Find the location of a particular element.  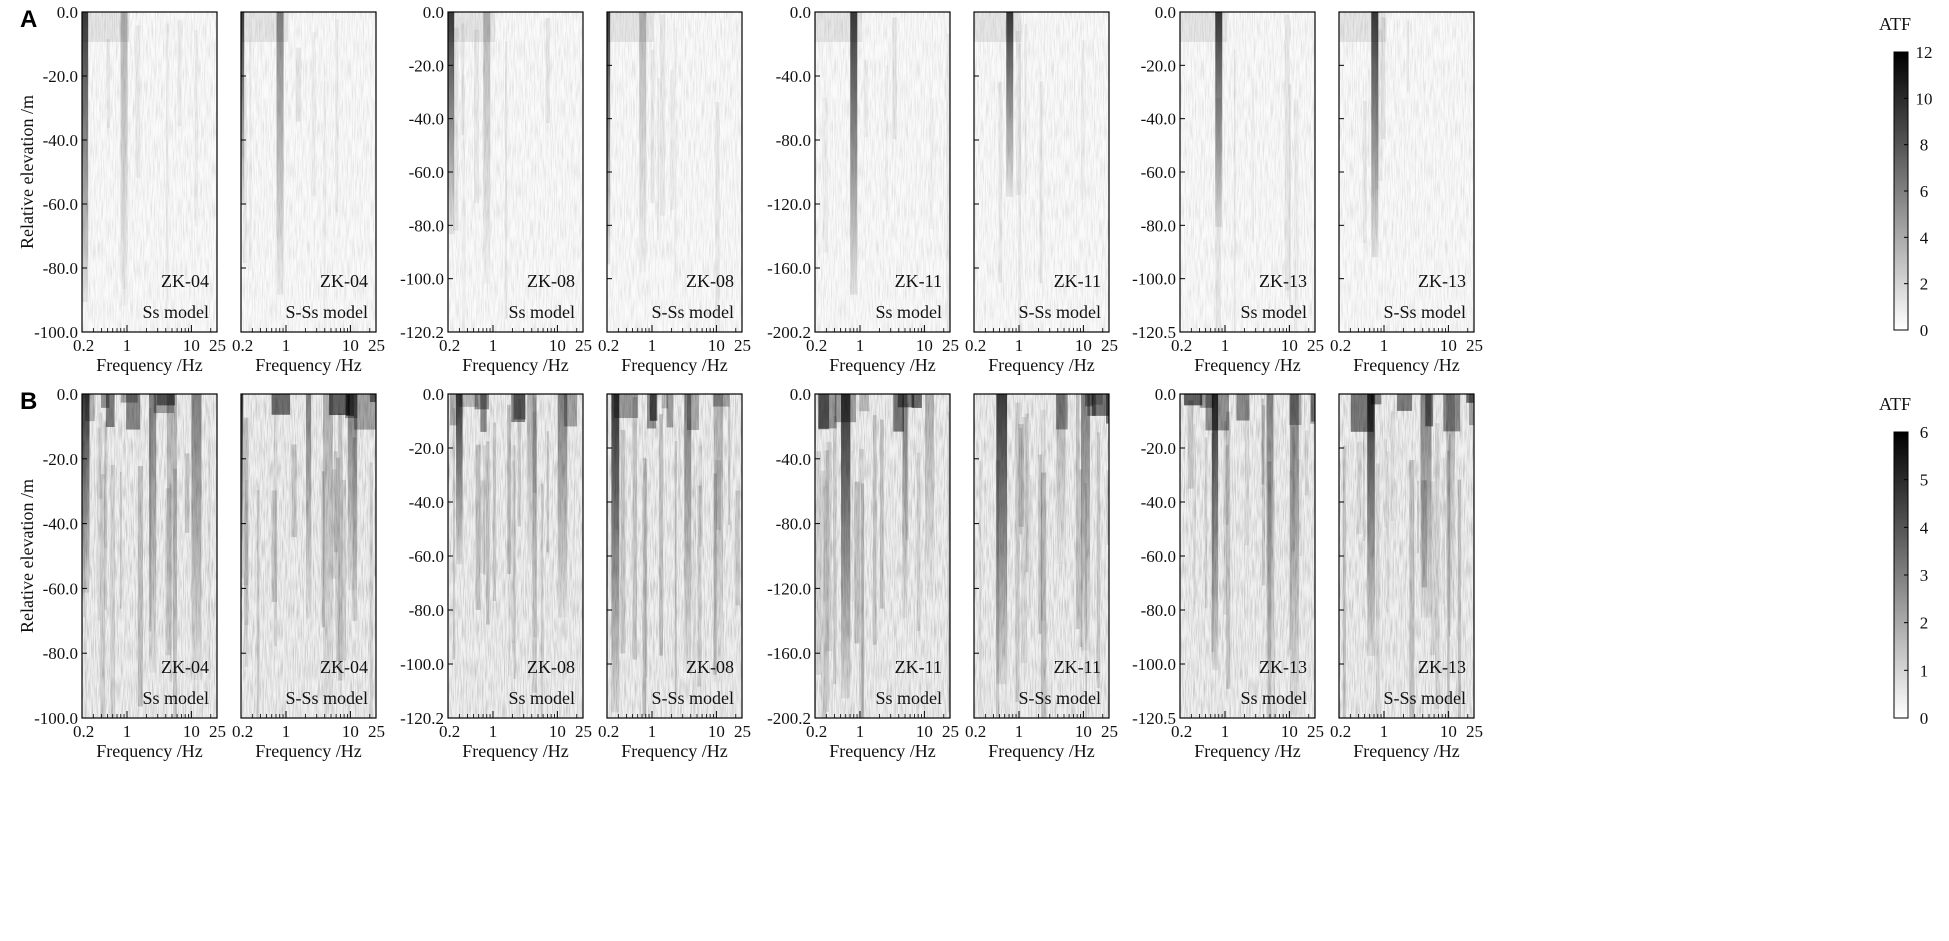

heatmap-panel-b-6: 0.2 1 10 25 Frequency /Hz ZK-11 S-Ss model is located at coordinates (1041, 577).